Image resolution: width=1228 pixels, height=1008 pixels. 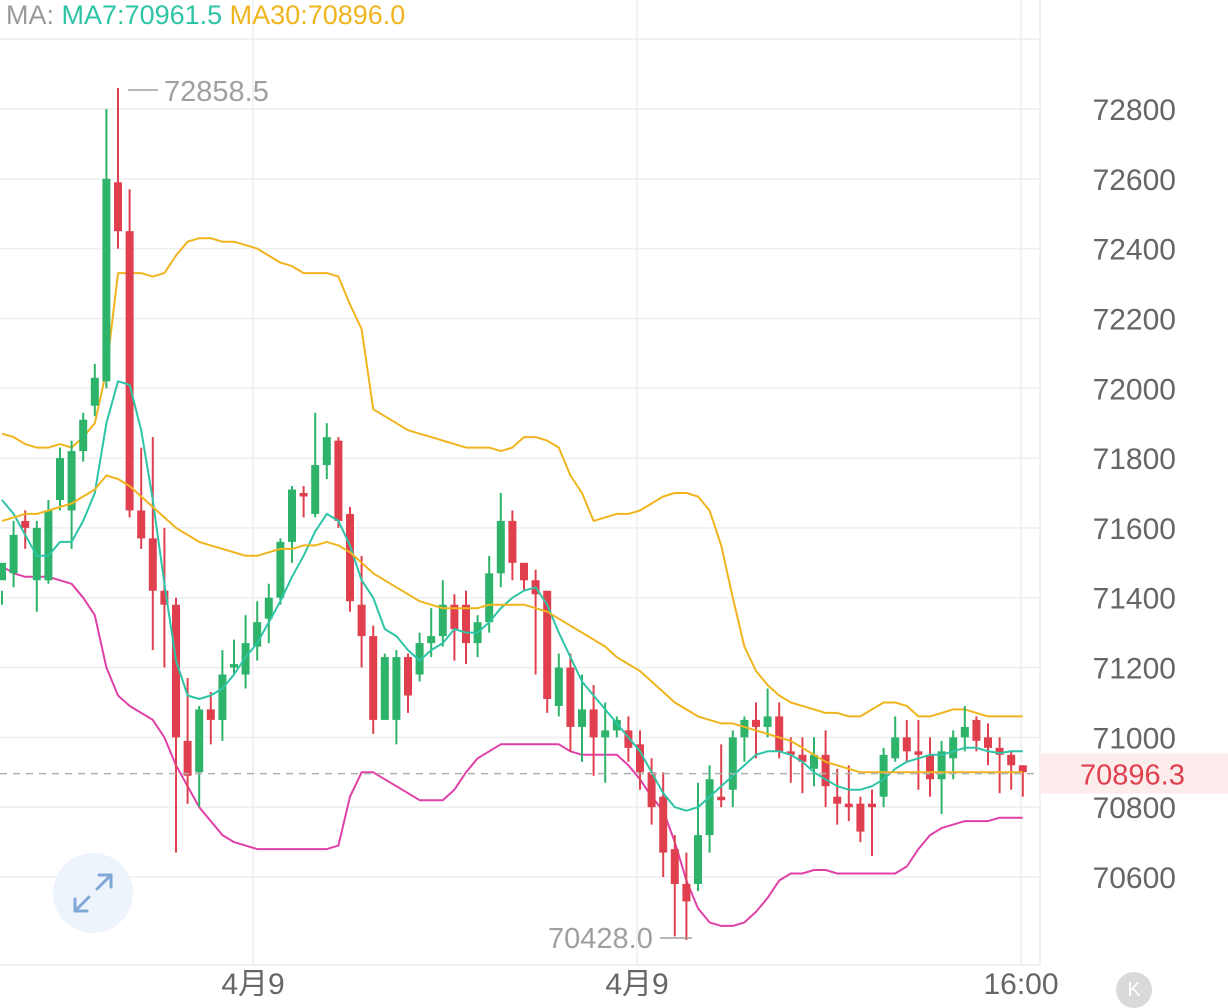 What do you see at coordinates (600, 939) in the screenshot?
I see `low-price-label: 70428.0` at bounding box center [600, 939].